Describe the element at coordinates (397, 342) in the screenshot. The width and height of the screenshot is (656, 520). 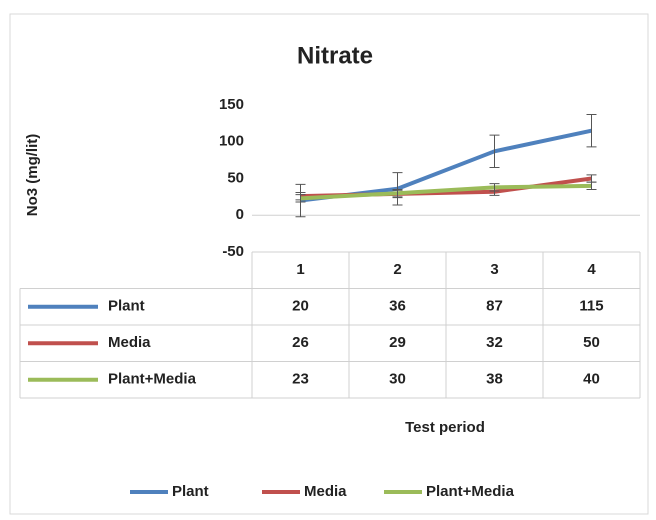
I see `table-cell: 29` at that location.